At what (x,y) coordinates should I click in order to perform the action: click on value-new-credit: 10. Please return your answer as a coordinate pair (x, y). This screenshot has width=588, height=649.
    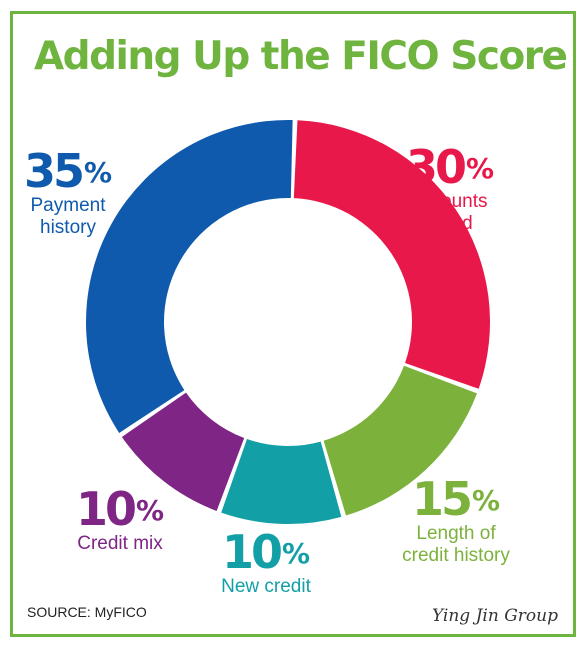
    Looking at the image, I should click on (252, 552).